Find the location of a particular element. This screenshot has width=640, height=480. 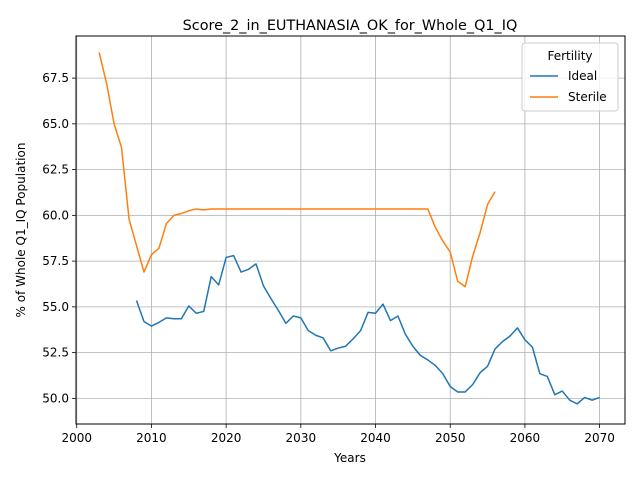

x-tick-label: 2060 is located at coordinates (525, 438).